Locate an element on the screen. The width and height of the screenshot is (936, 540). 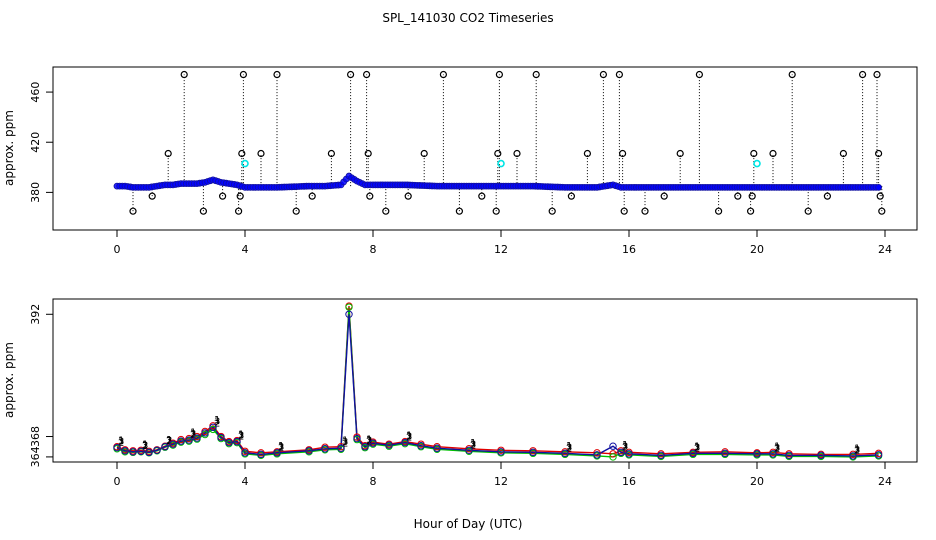
top-x-tick-label: 4 is located at coordinates (245, 249).